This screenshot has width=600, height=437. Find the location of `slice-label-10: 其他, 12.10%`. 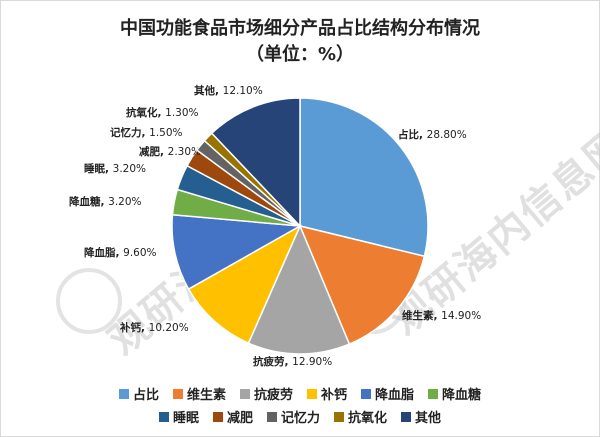

slice-label-10: 其他, 12.10% is located at coordinates (228, 90).